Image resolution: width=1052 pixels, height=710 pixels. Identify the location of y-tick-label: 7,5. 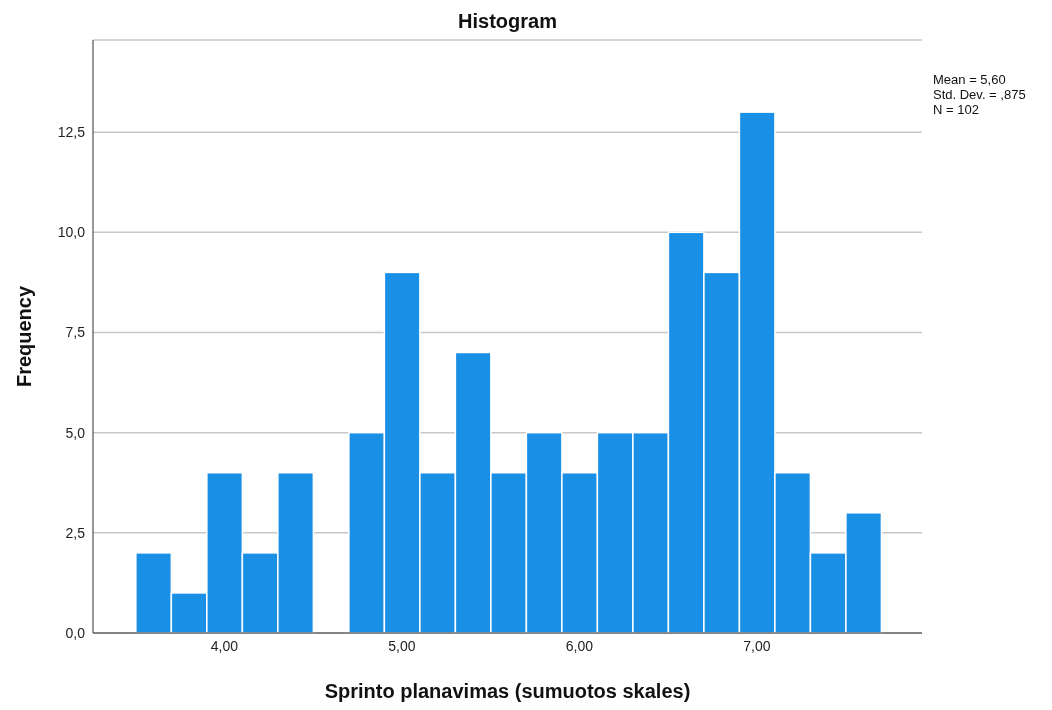
(75, 332).